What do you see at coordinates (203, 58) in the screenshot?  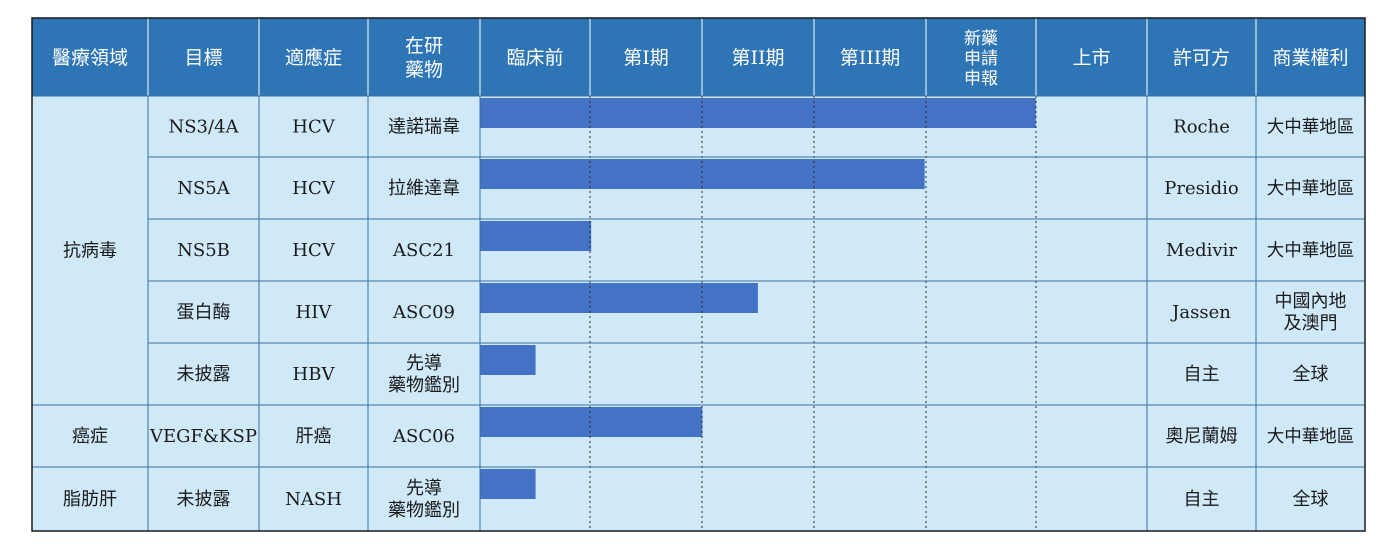 I see `header-target: 目標` at bounding box center [203, 58].